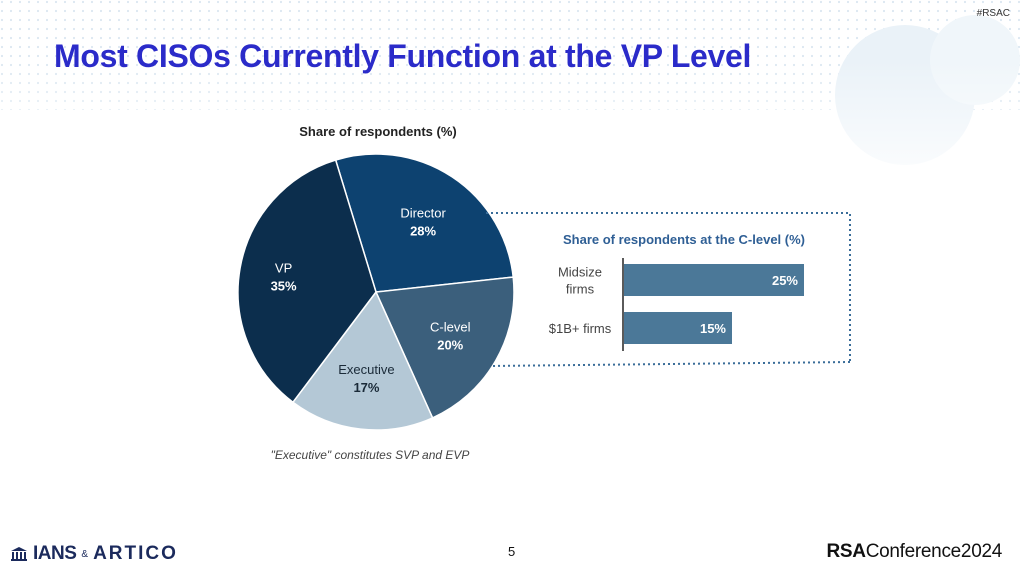 Image resolution: width=1024 pixels, height=576 pixels. What do you see at coordinates (450, 327) in the screenshot?
I see `pie-label-c-level: C-level` at bounding box center [450, 327].